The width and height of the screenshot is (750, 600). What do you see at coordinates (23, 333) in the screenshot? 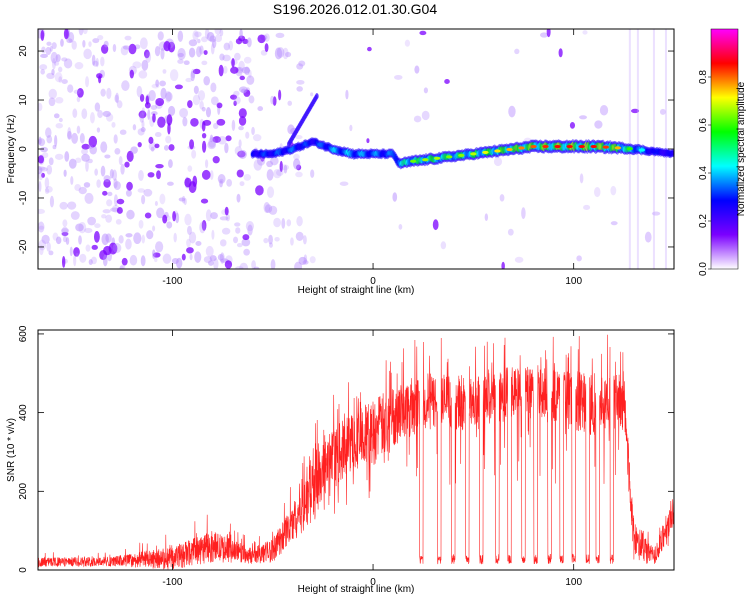
I see `y-tick-label: 600` at bounding box center [23, 333].